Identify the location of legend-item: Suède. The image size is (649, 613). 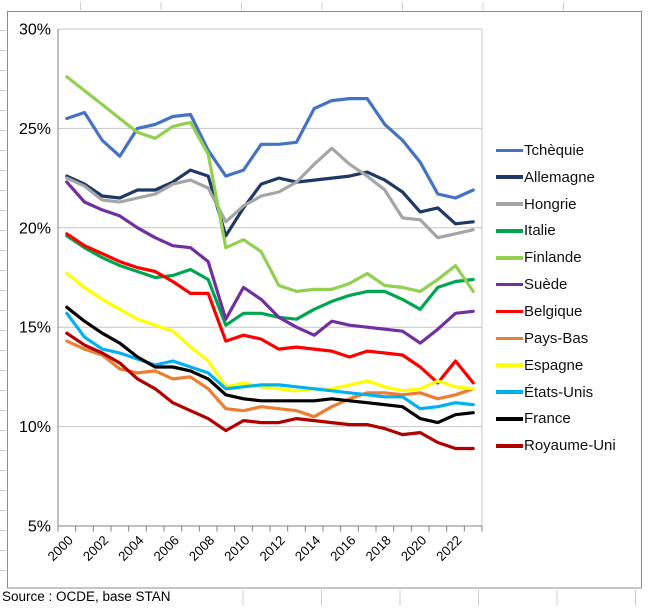
(556, 284).